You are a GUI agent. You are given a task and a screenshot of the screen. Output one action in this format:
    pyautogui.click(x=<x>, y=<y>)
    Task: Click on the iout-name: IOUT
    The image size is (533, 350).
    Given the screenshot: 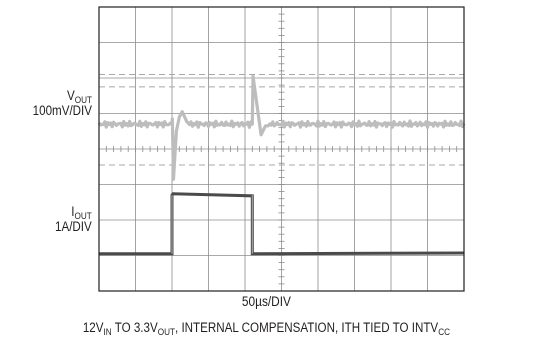 What is the action you would take?
    pyautogui.click(x=73, y=213)
    